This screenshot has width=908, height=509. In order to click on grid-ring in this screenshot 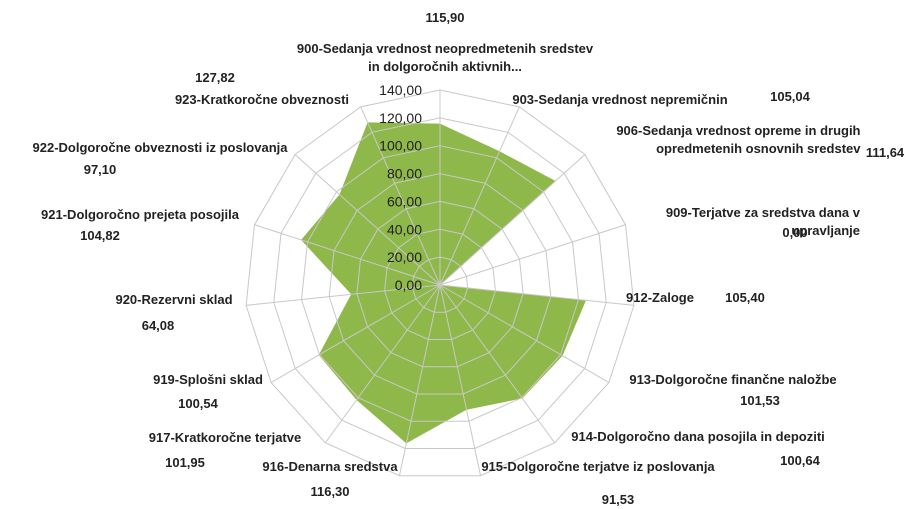, I will do `click(440, 284)`.